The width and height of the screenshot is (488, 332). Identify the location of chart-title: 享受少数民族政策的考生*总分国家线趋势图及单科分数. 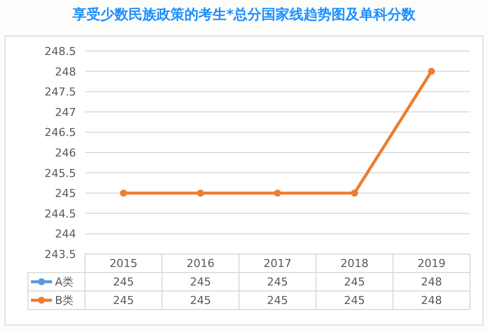
(244, 14).